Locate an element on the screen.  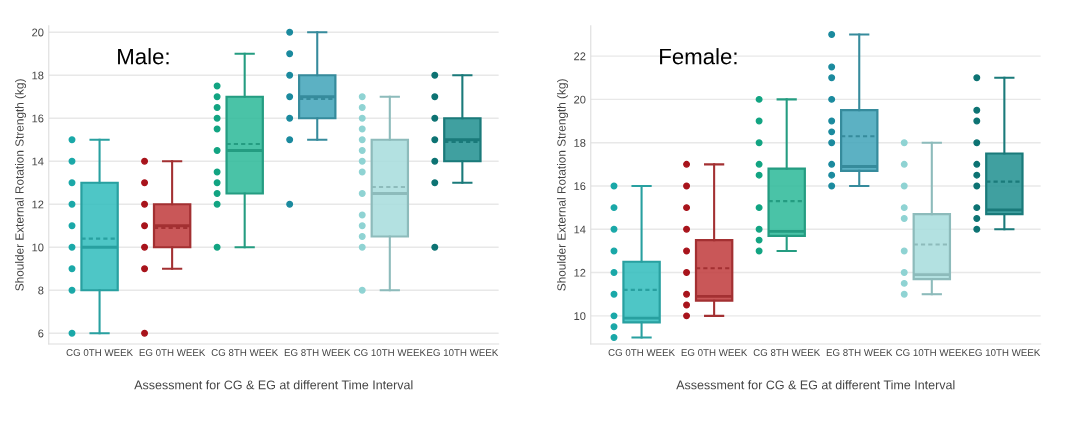
y-tick-label: 8 is located at coordinates (41, 290).